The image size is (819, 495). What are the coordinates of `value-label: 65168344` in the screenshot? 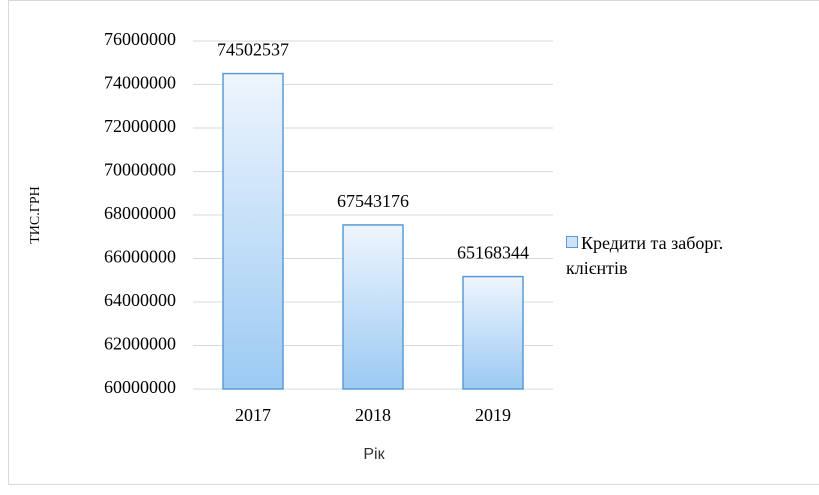 It's located at (493, 253).